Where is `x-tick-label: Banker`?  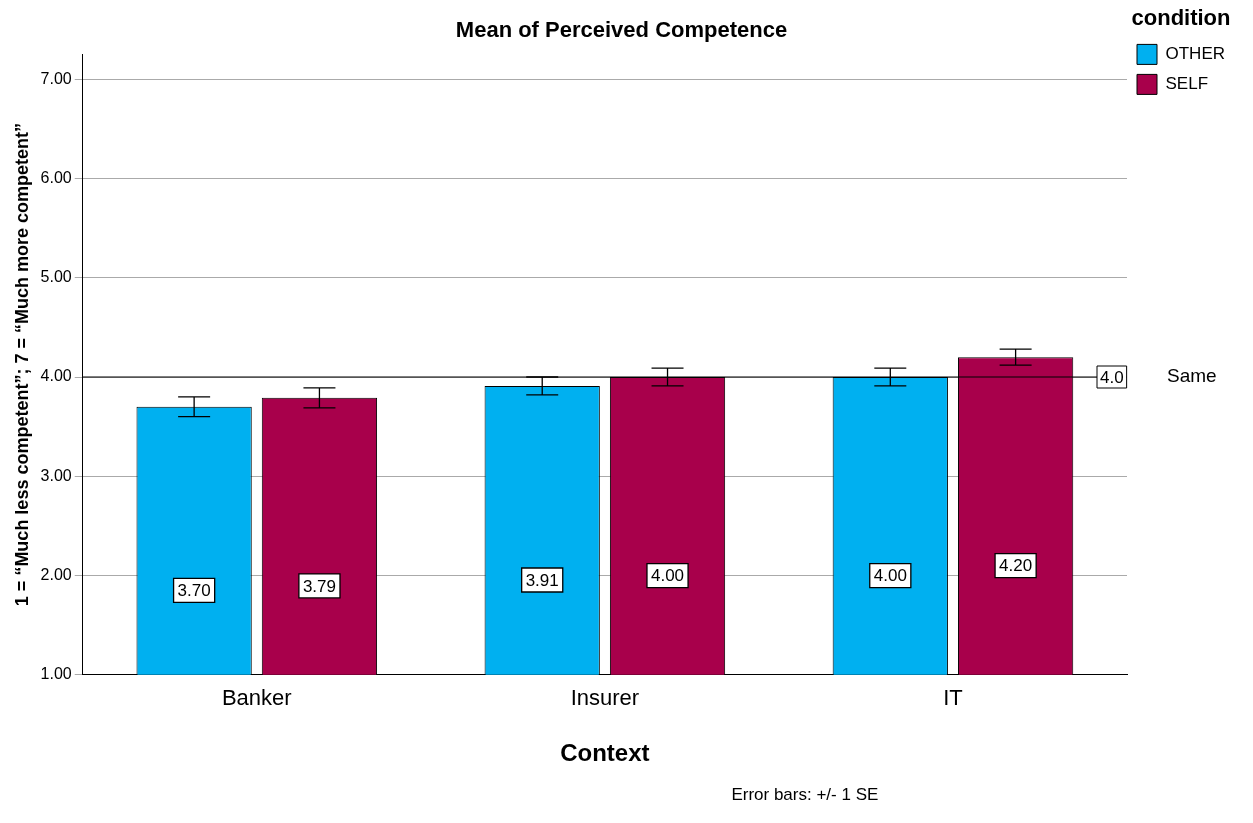 x-tick-label: Banker is located at coordinates (256, 698).